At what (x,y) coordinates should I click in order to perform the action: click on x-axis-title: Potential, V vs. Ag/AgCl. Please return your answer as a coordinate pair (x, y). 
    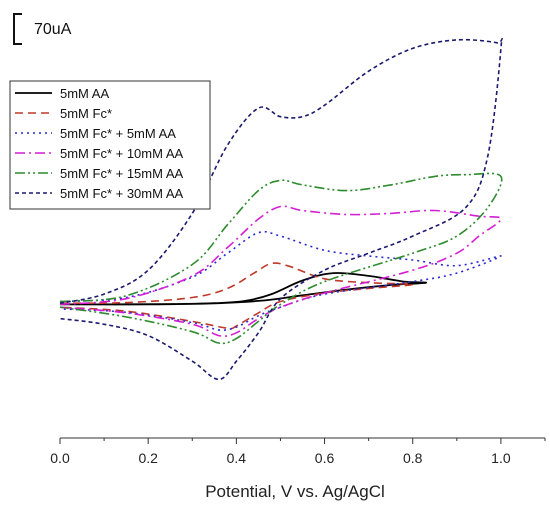
    Looking at the image, I should click on (295, 491).